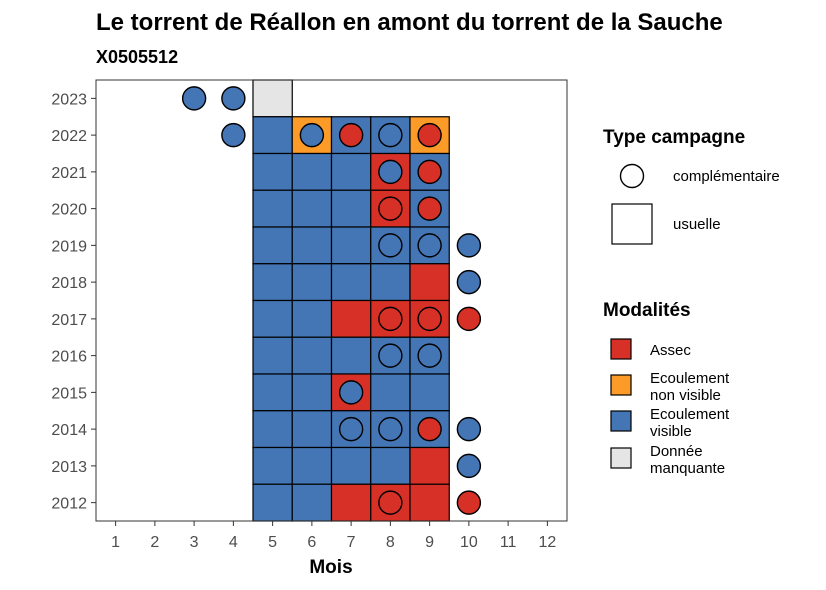 The width and height of the screenshot is (826, 590). Describe the element at coordinates (429, 542) in the screenshot. I see `x-tick-label: 9` at that location.